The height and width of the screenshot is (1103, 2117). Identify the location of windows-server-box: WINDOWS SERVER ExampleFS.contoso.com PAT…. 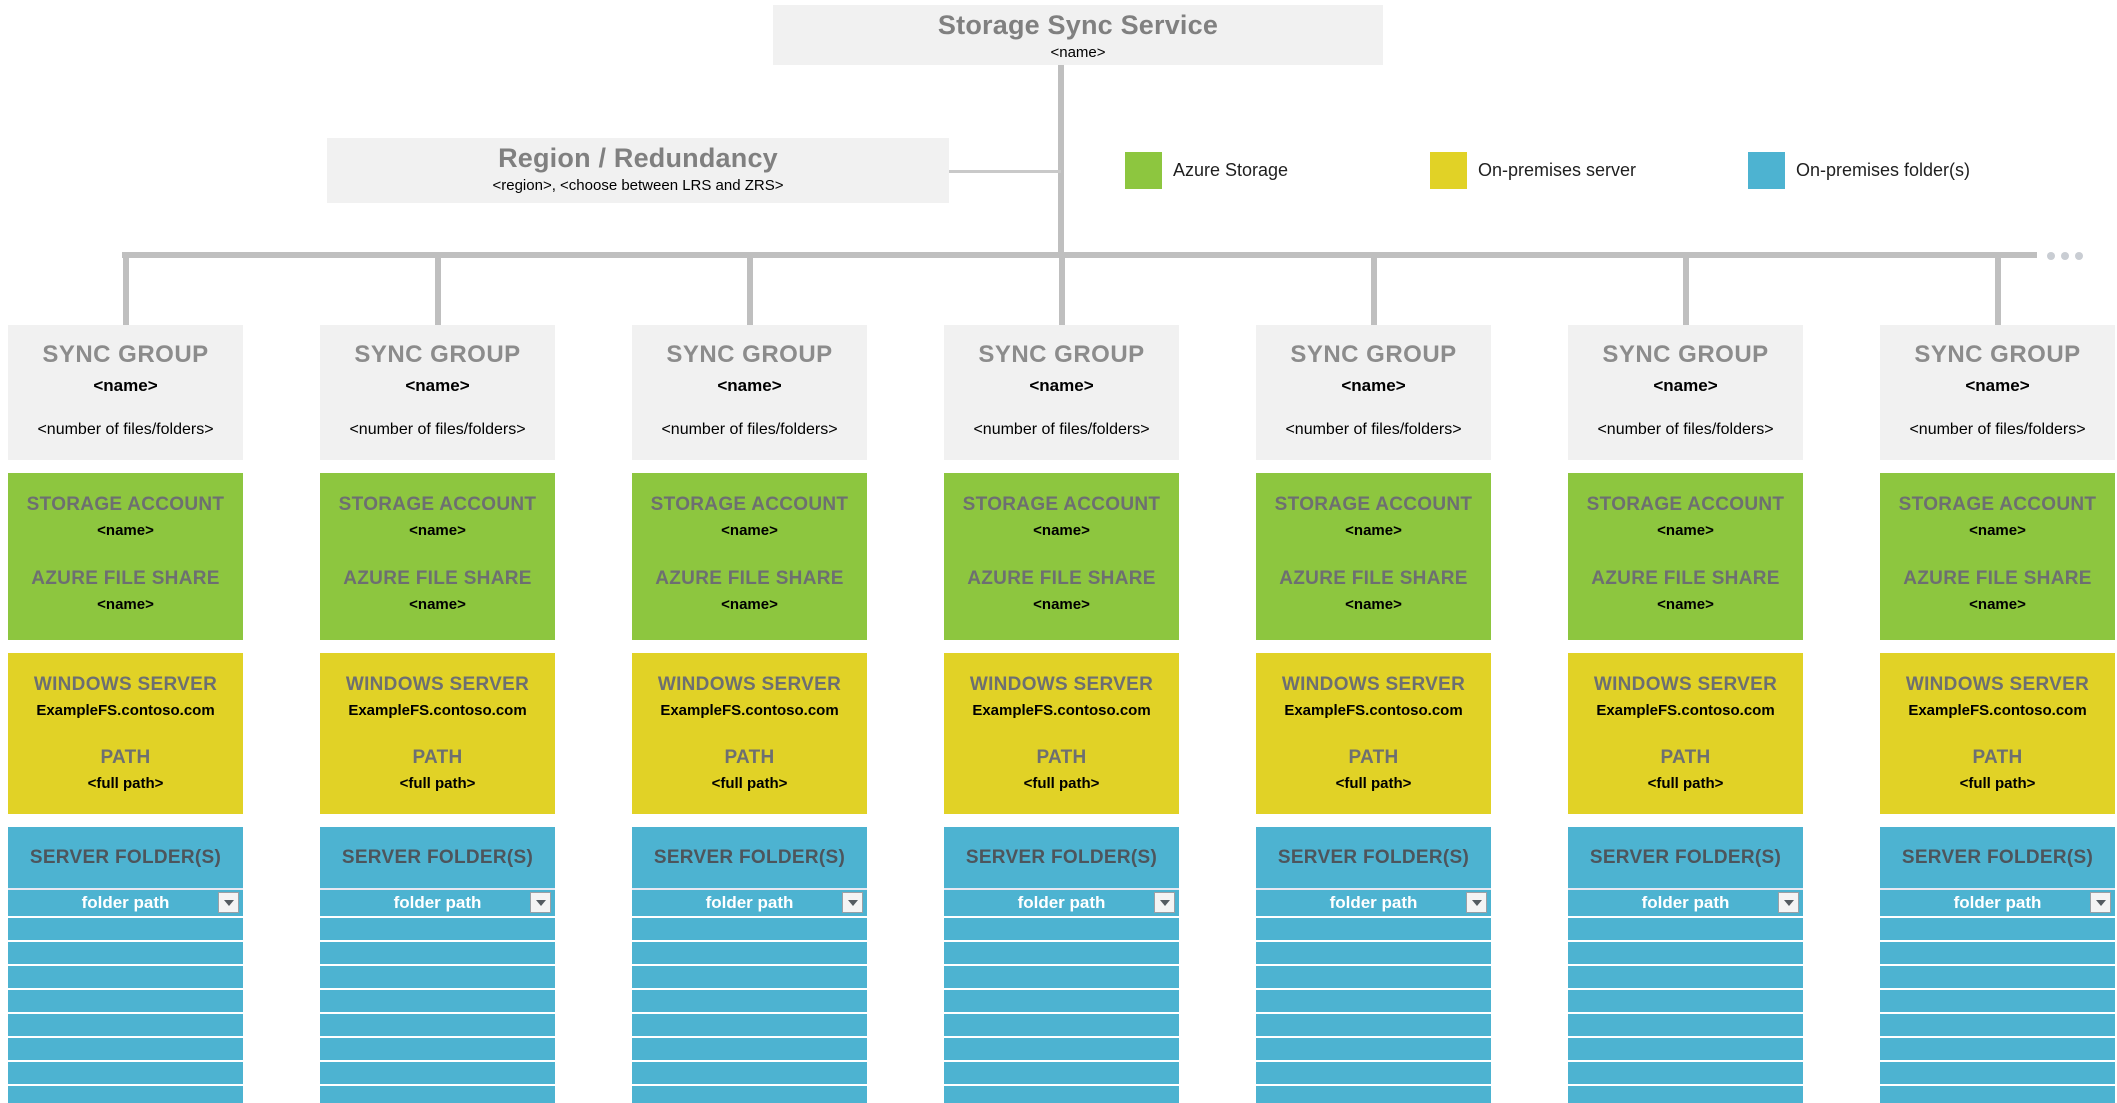
(125, 733).